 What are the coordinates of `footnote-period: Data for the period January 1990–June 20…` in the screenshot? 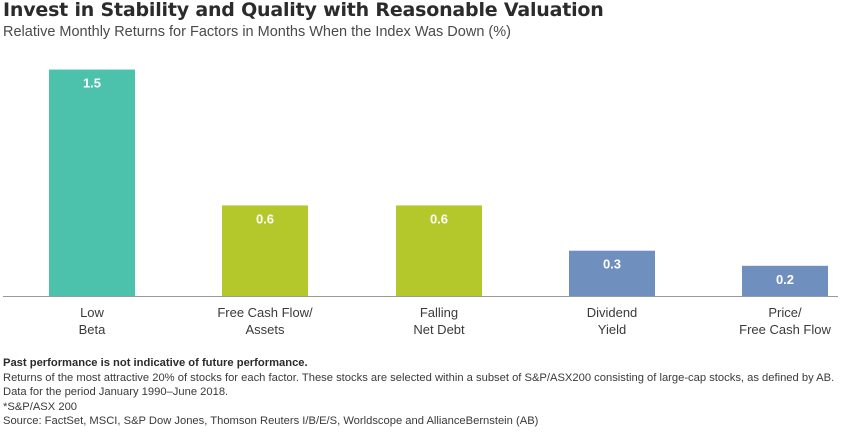 It's located at (116, 392).